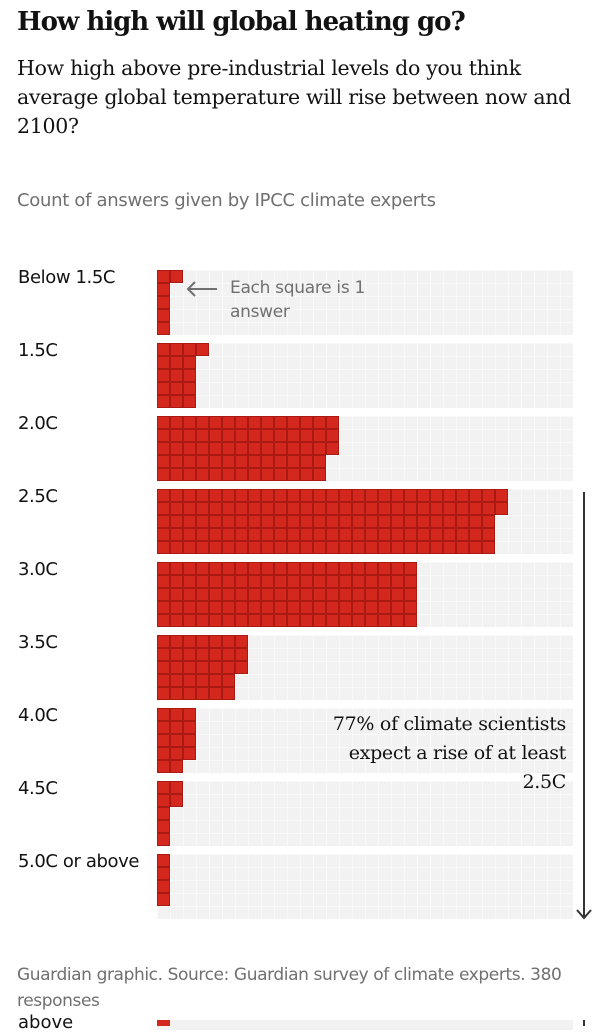 The image size is (612, 1033). I want to click on row-label: 2.5C, so click(38, 496).